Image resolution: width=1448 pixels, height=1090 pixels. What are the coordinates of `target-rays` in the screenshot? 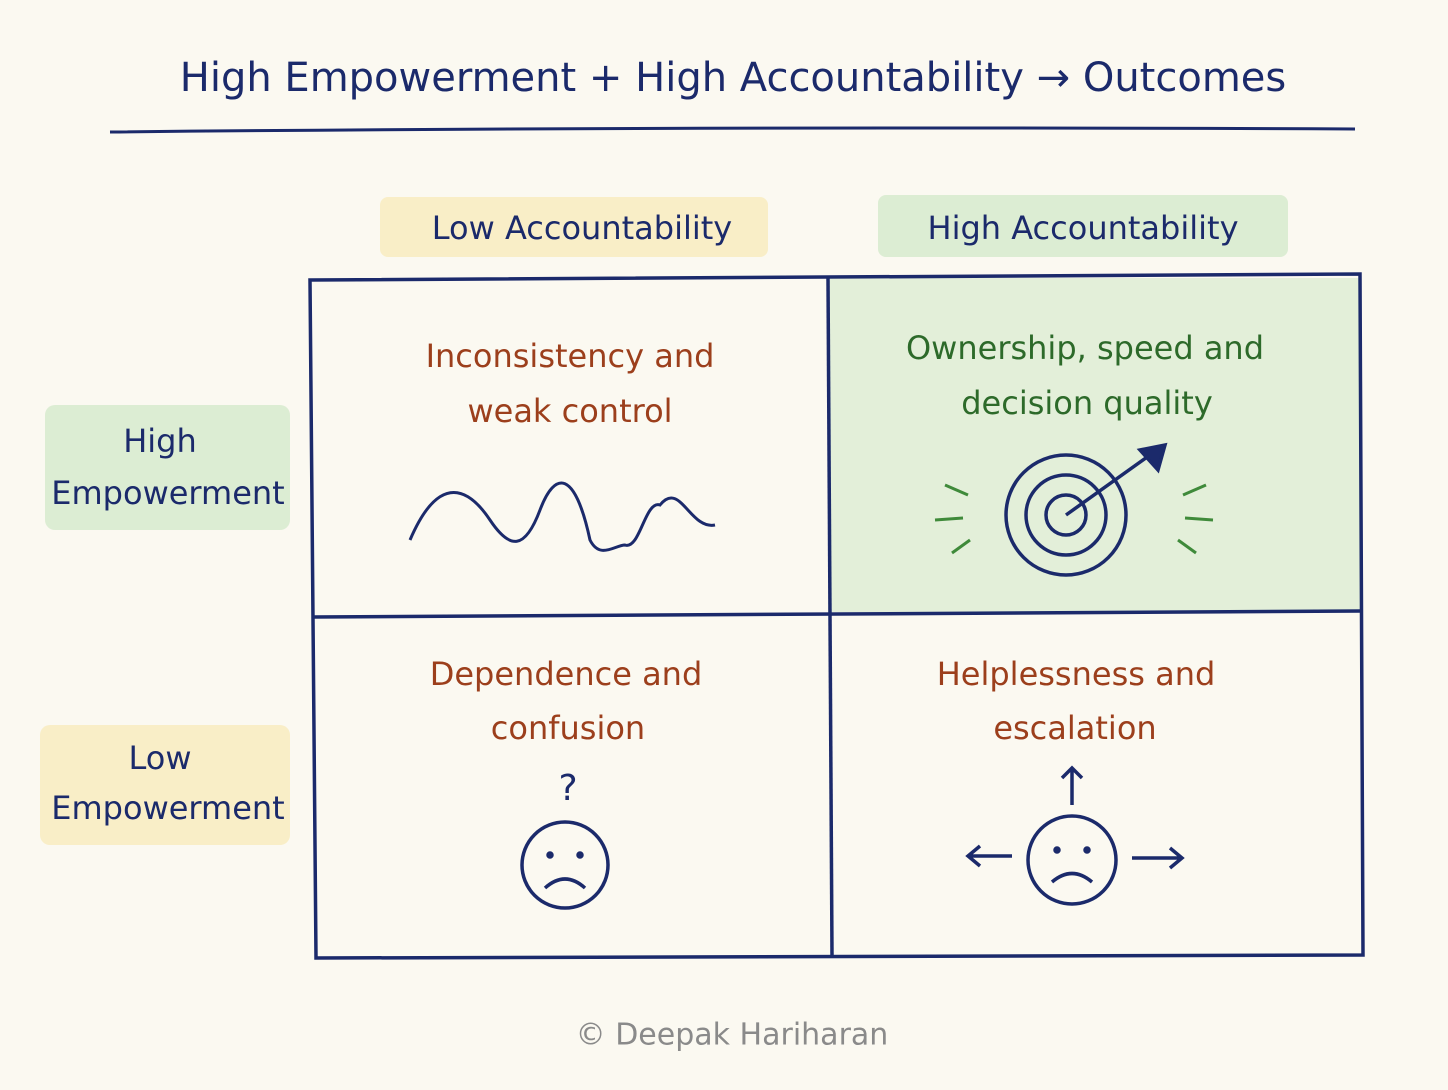 It's located at (1074, 519).